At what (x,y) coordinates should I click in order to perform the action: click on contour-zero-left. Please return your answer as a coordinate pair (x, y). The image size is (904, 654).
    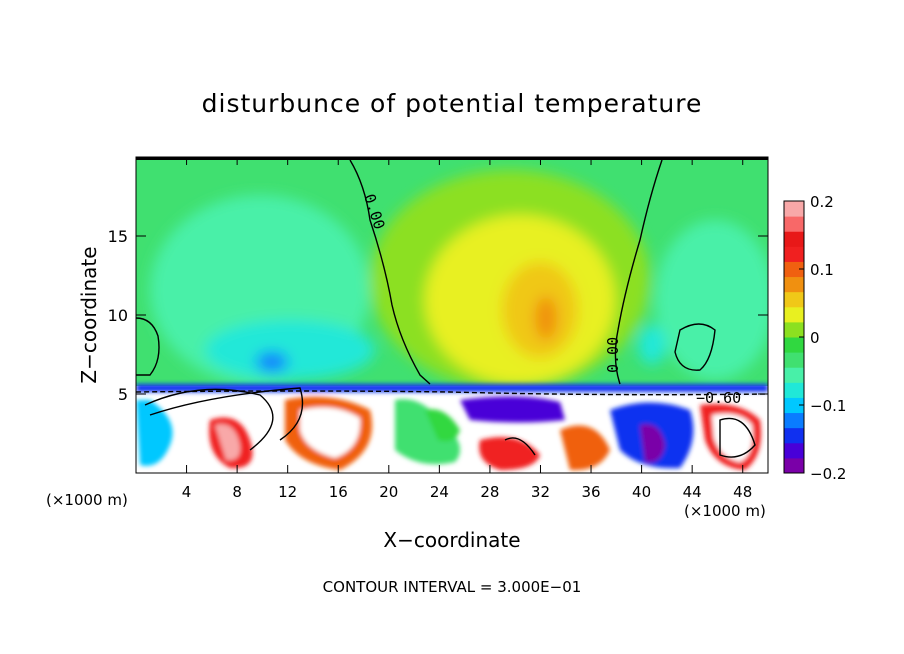
    Looking at the image, I should click on (390, 272).